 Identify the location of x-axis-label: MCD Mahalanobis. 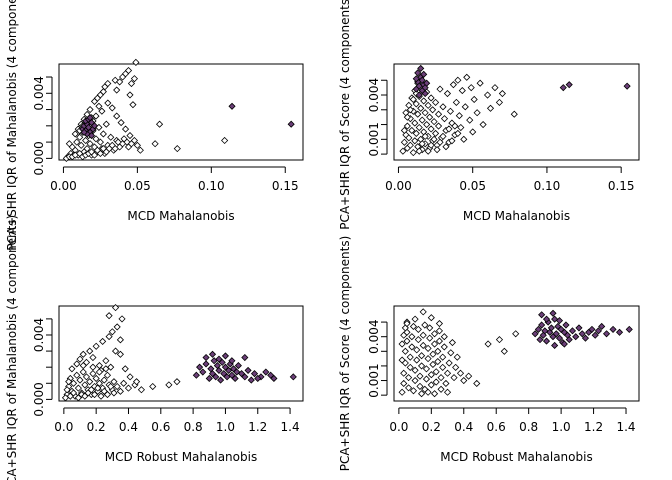
(180, 216).